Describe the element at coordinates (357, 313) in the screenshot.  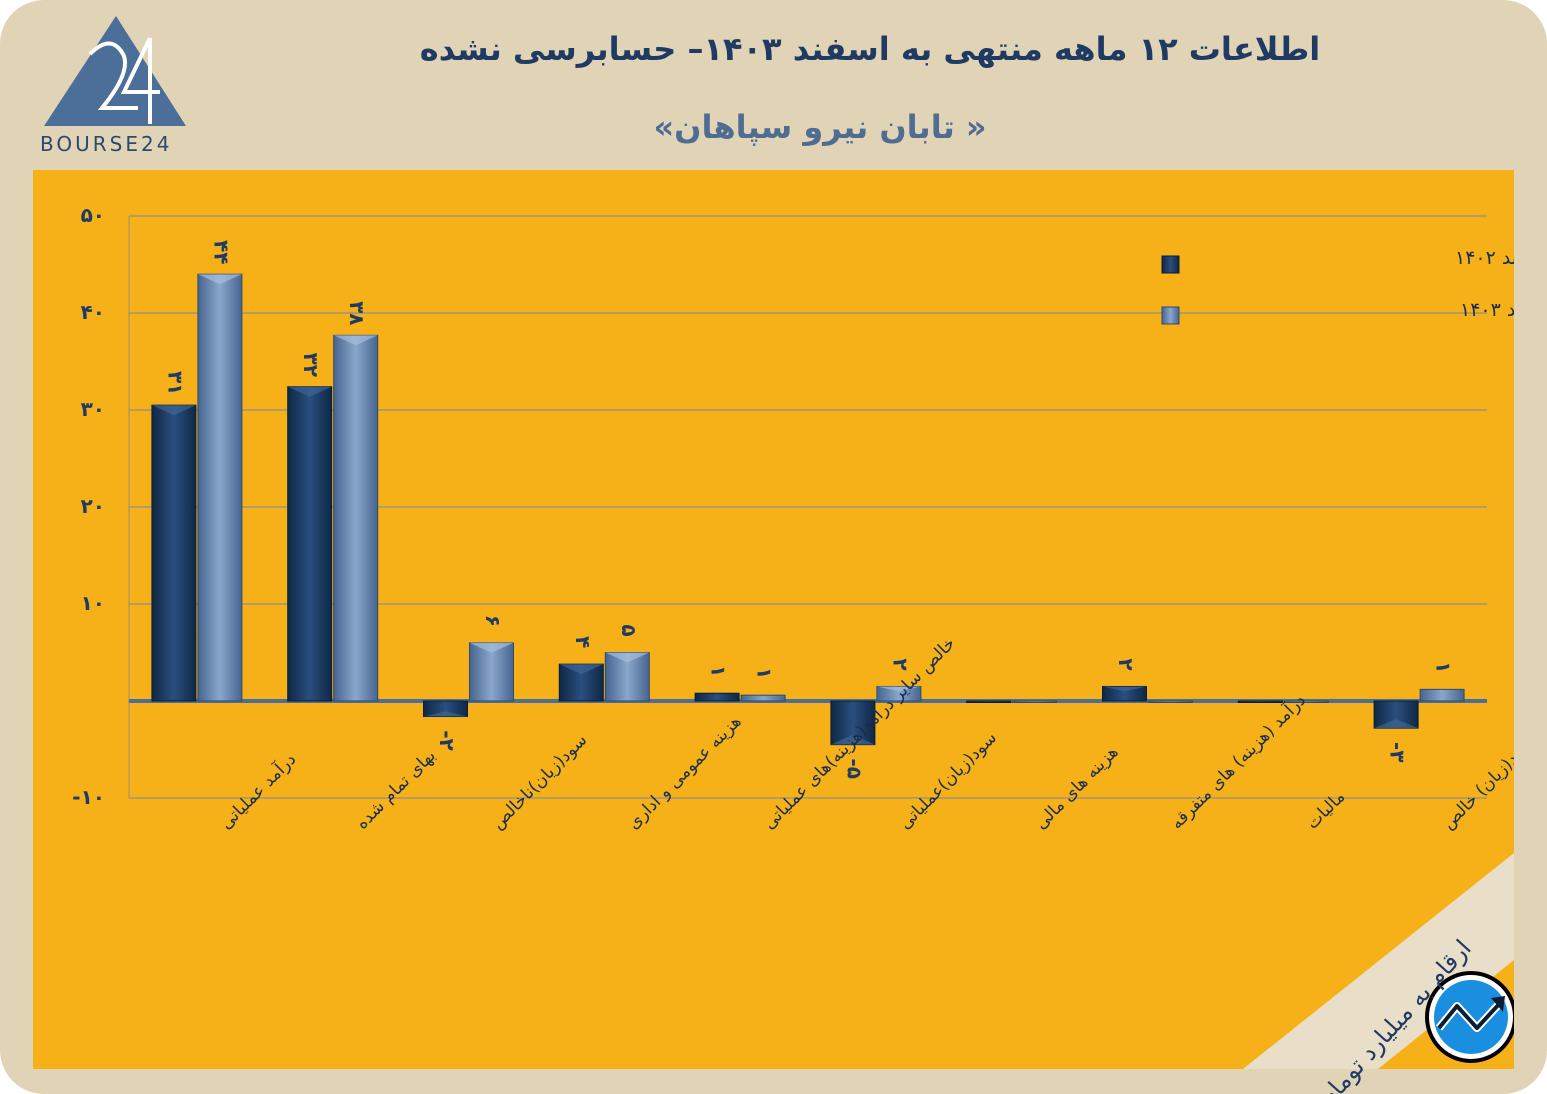
I see `data-label: ۳۸` at that location.